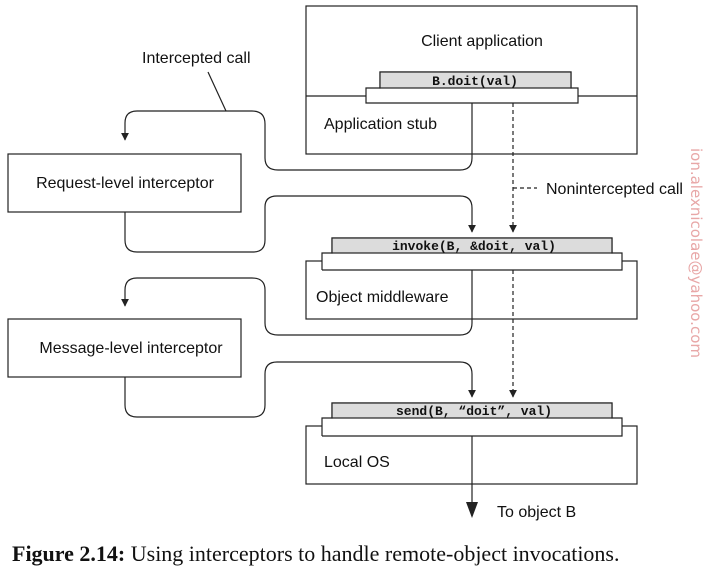  I want to click on application-stub-label: Application stub, so click(380, 124).